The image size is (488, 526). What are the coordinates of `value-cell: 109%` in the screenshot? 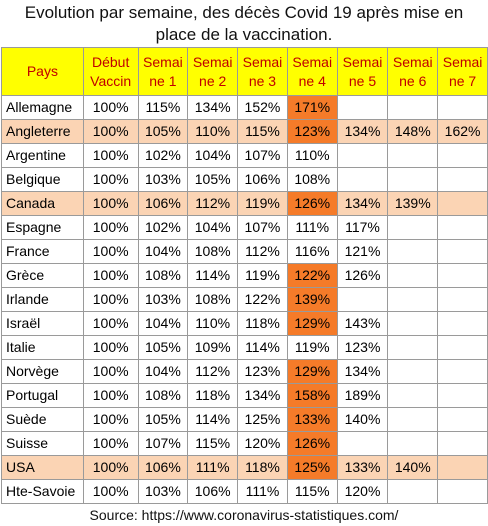 It's located at (213, 347).